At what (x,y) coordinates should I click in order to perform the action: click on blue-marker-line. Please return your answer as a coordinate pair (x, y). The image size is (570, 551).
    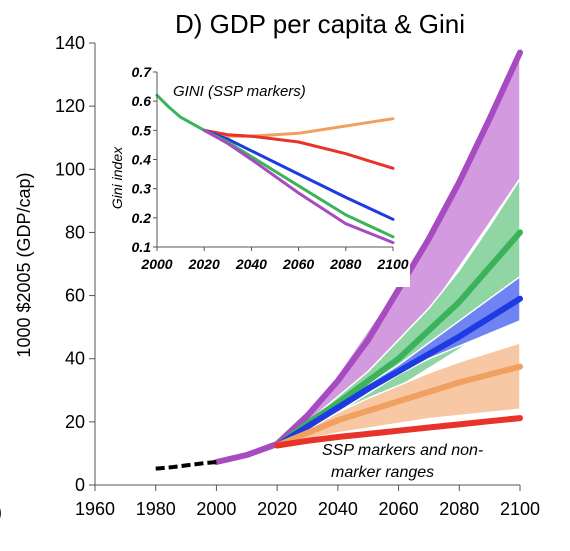
    Looking at the image, I should click on (398, 372).